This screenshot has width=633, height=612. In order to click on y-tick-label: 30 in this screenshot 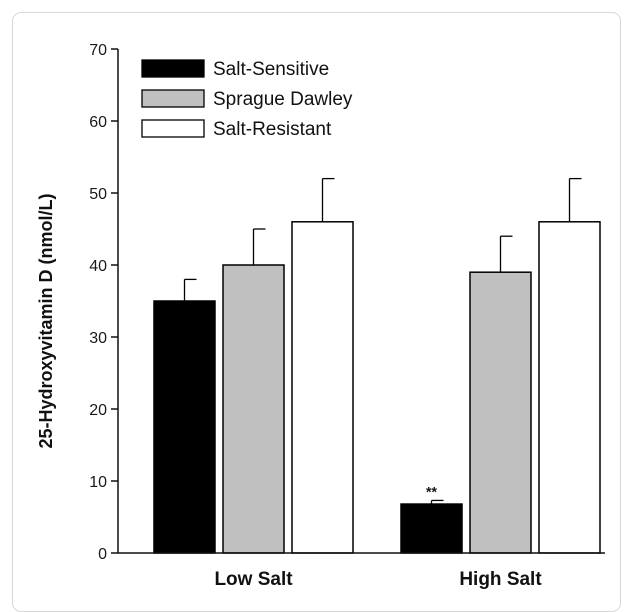, I will do `click(98, 338)`.